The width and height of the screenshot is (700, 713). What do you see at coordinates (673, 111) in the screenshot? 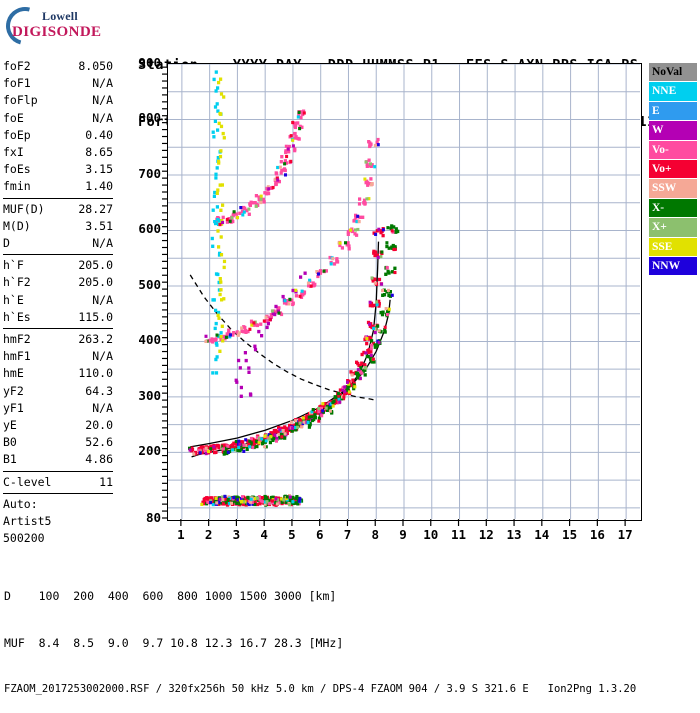
I see `legend-item-e: E` at bounding box center [673, 111].